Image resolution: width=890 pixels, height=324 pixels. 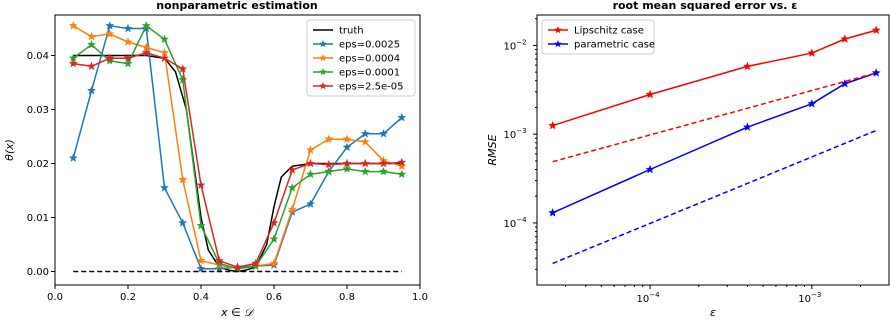 I want to click on y-axis-label: θ(x), so click(x=9, y=150).